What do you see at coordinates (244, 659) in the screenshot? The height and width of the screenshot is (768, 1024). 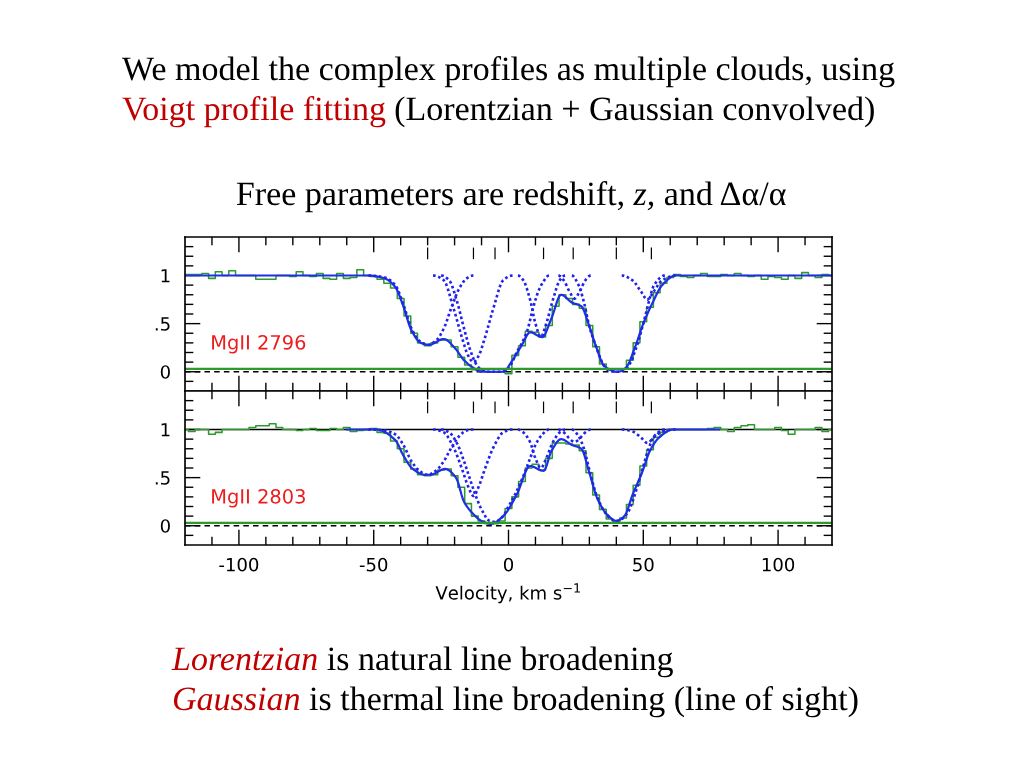 I see `text: Lorentzian` at bounding box center [244, 659].